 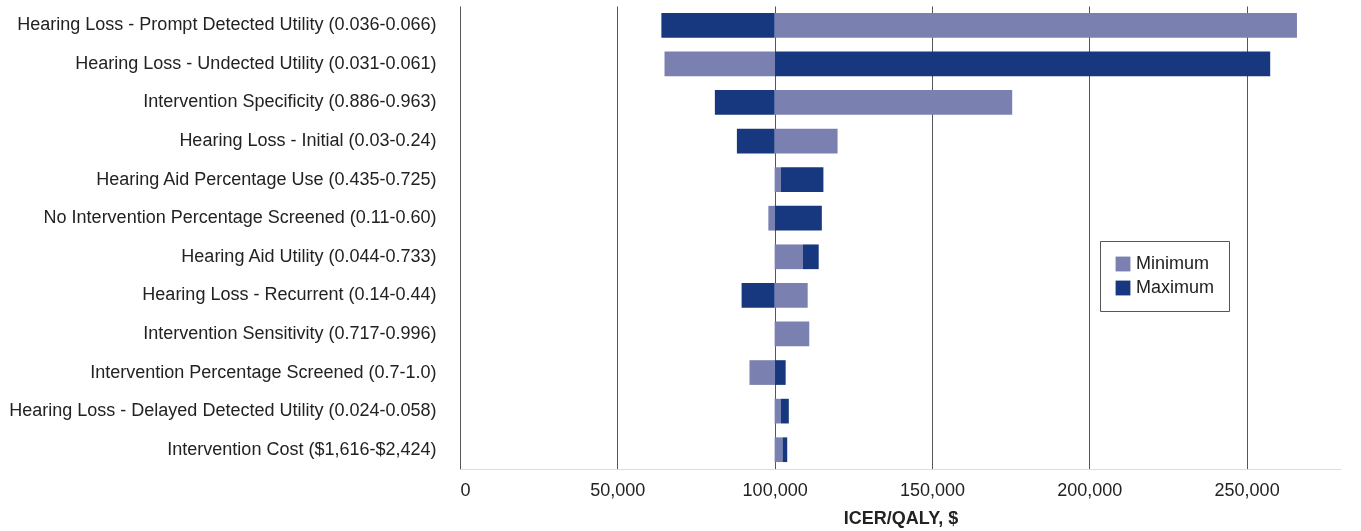 What do you see at coordinates (263, 371) in the screenshot?
I see `y-tick-label: Intervention Percentage Screened (0.7-1.0)` at bounding box center [263, 371].